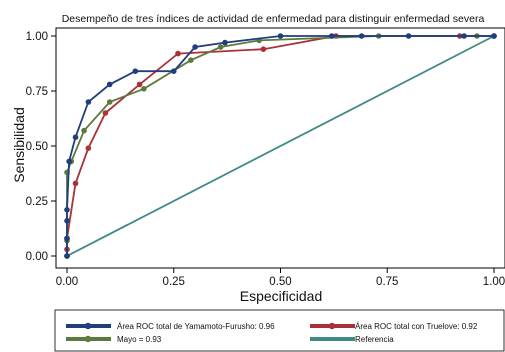  What do you see at coordinates (37, 257) in the screenshot?
I see `y-tick-label: 0.00` at bounding box center [37, 257].